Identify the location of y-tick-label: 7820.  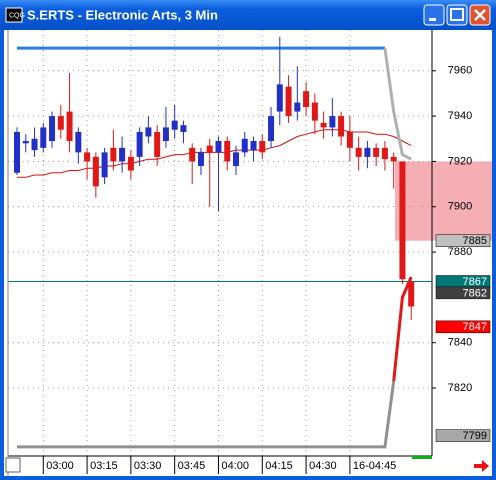
(460, 388).